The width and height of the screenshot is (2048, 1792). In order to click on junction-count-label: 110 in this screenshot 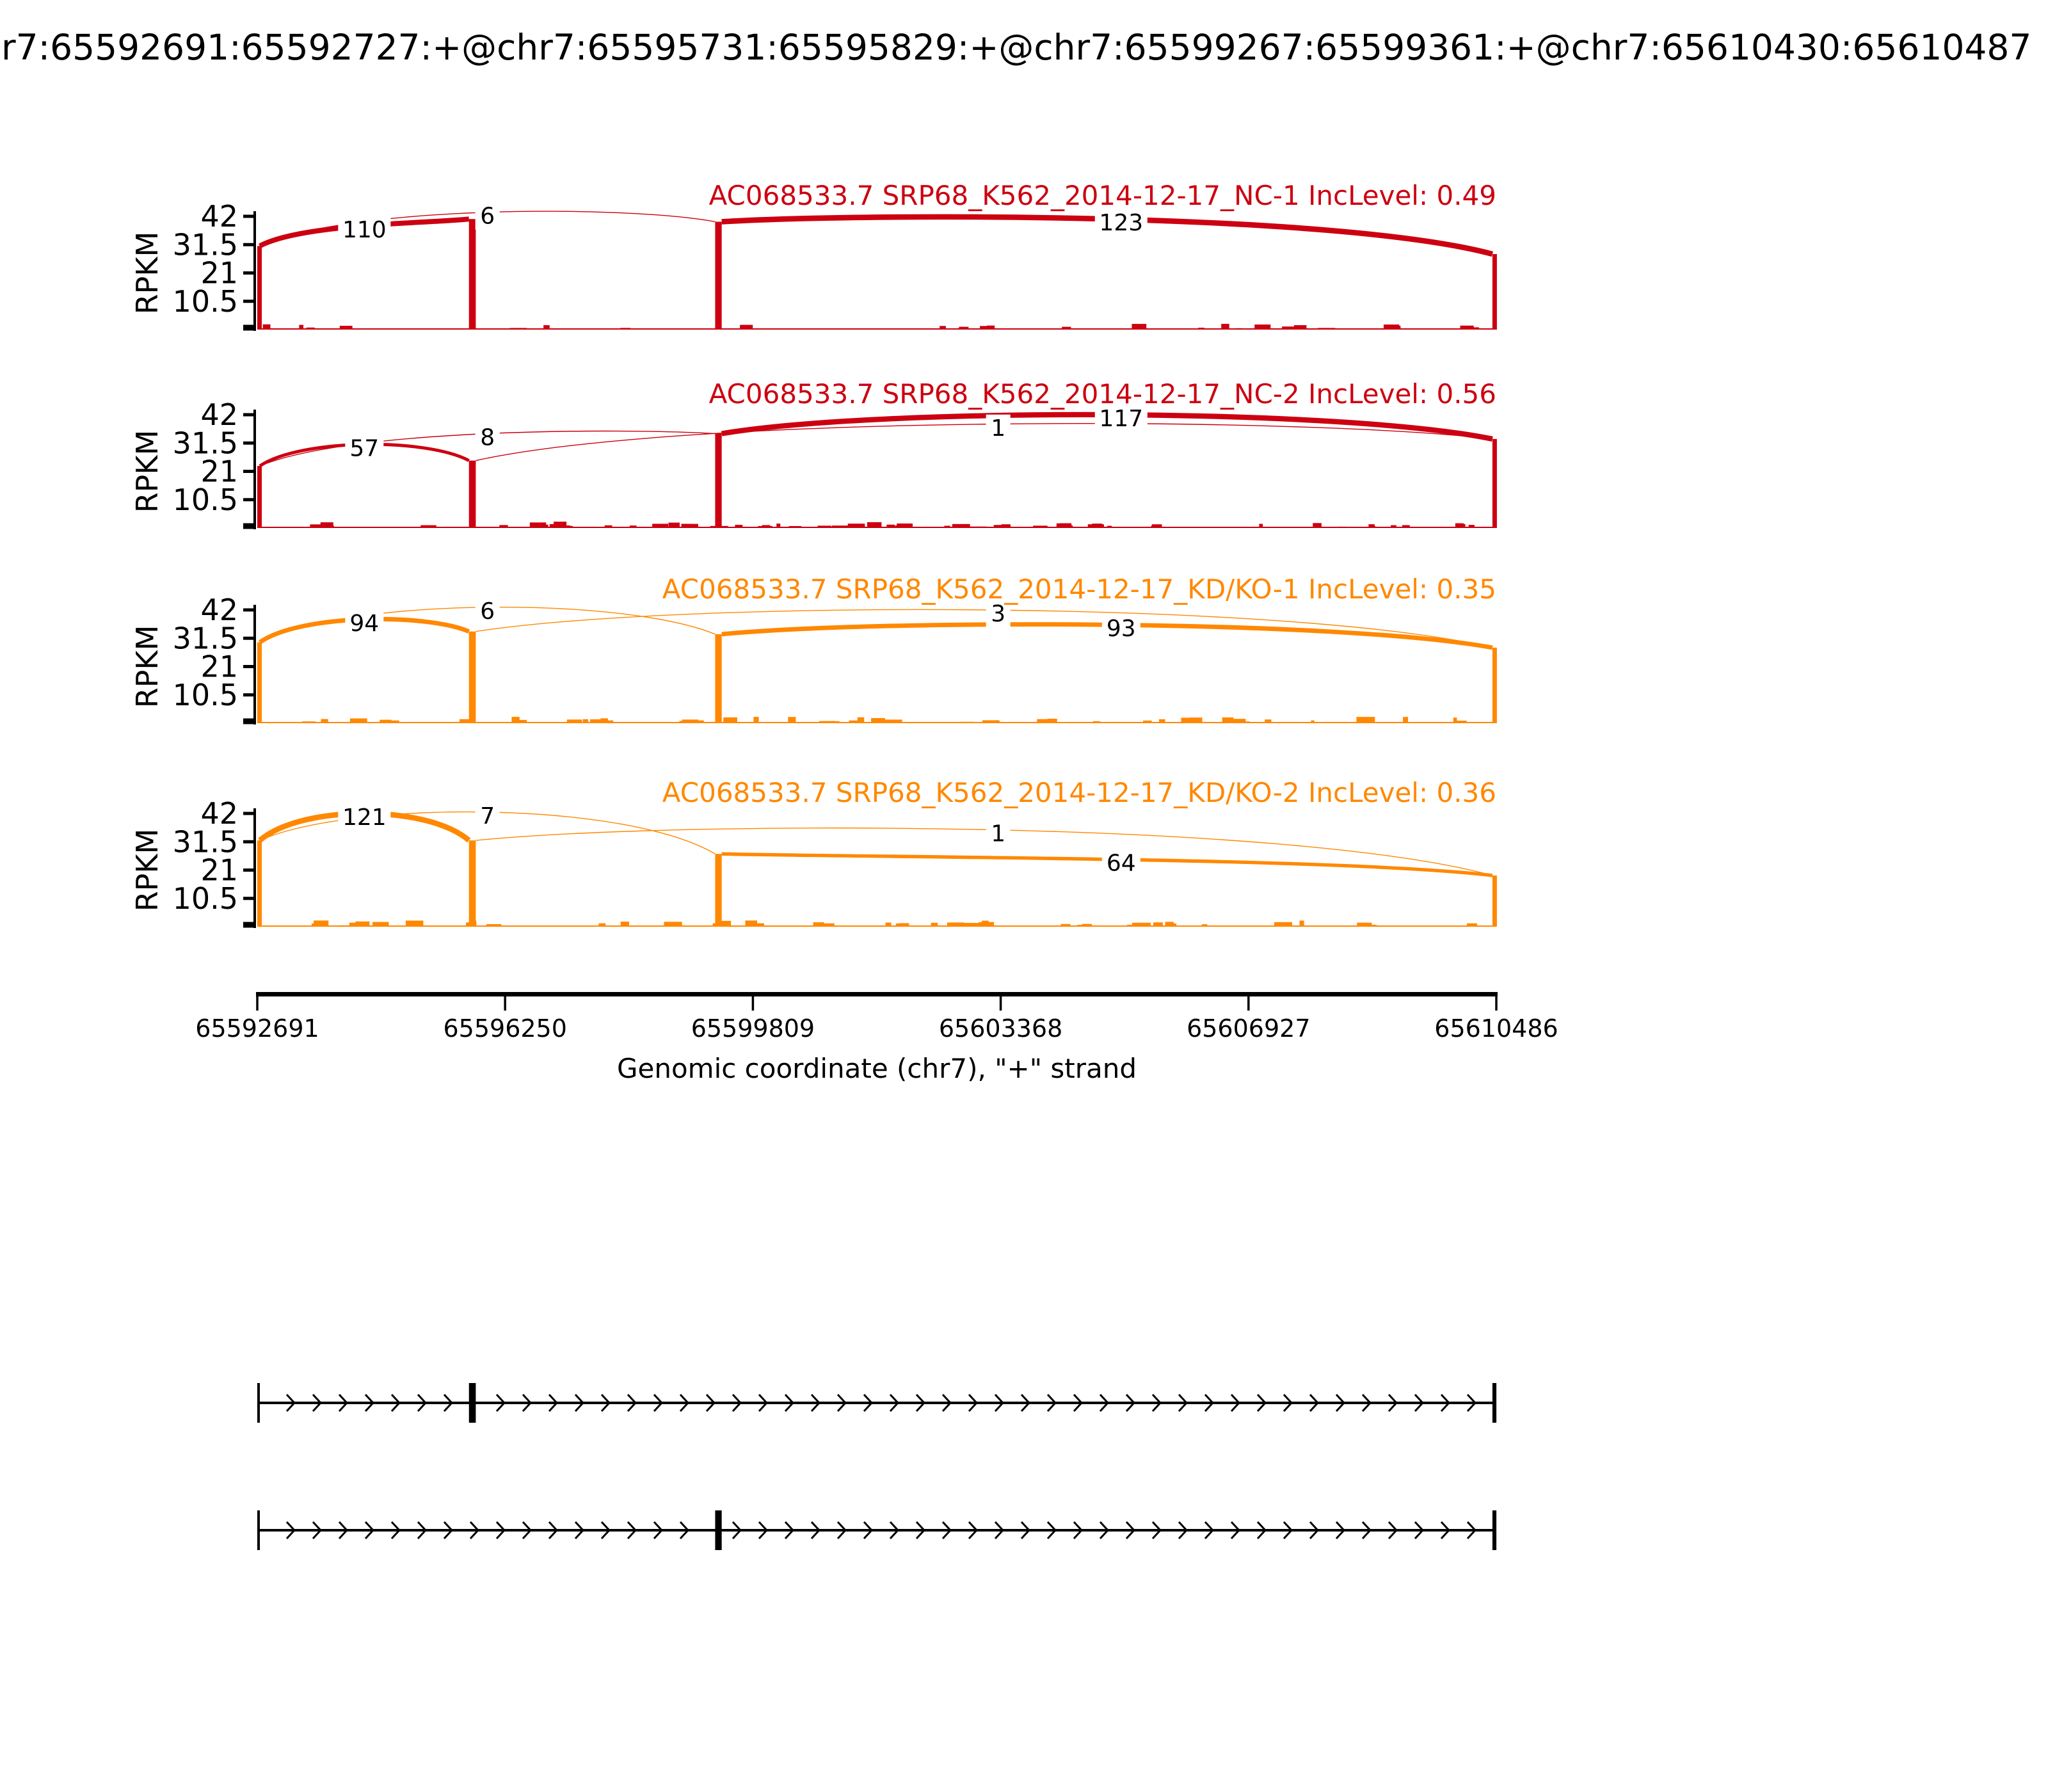, I will do `click(364, 230)`.